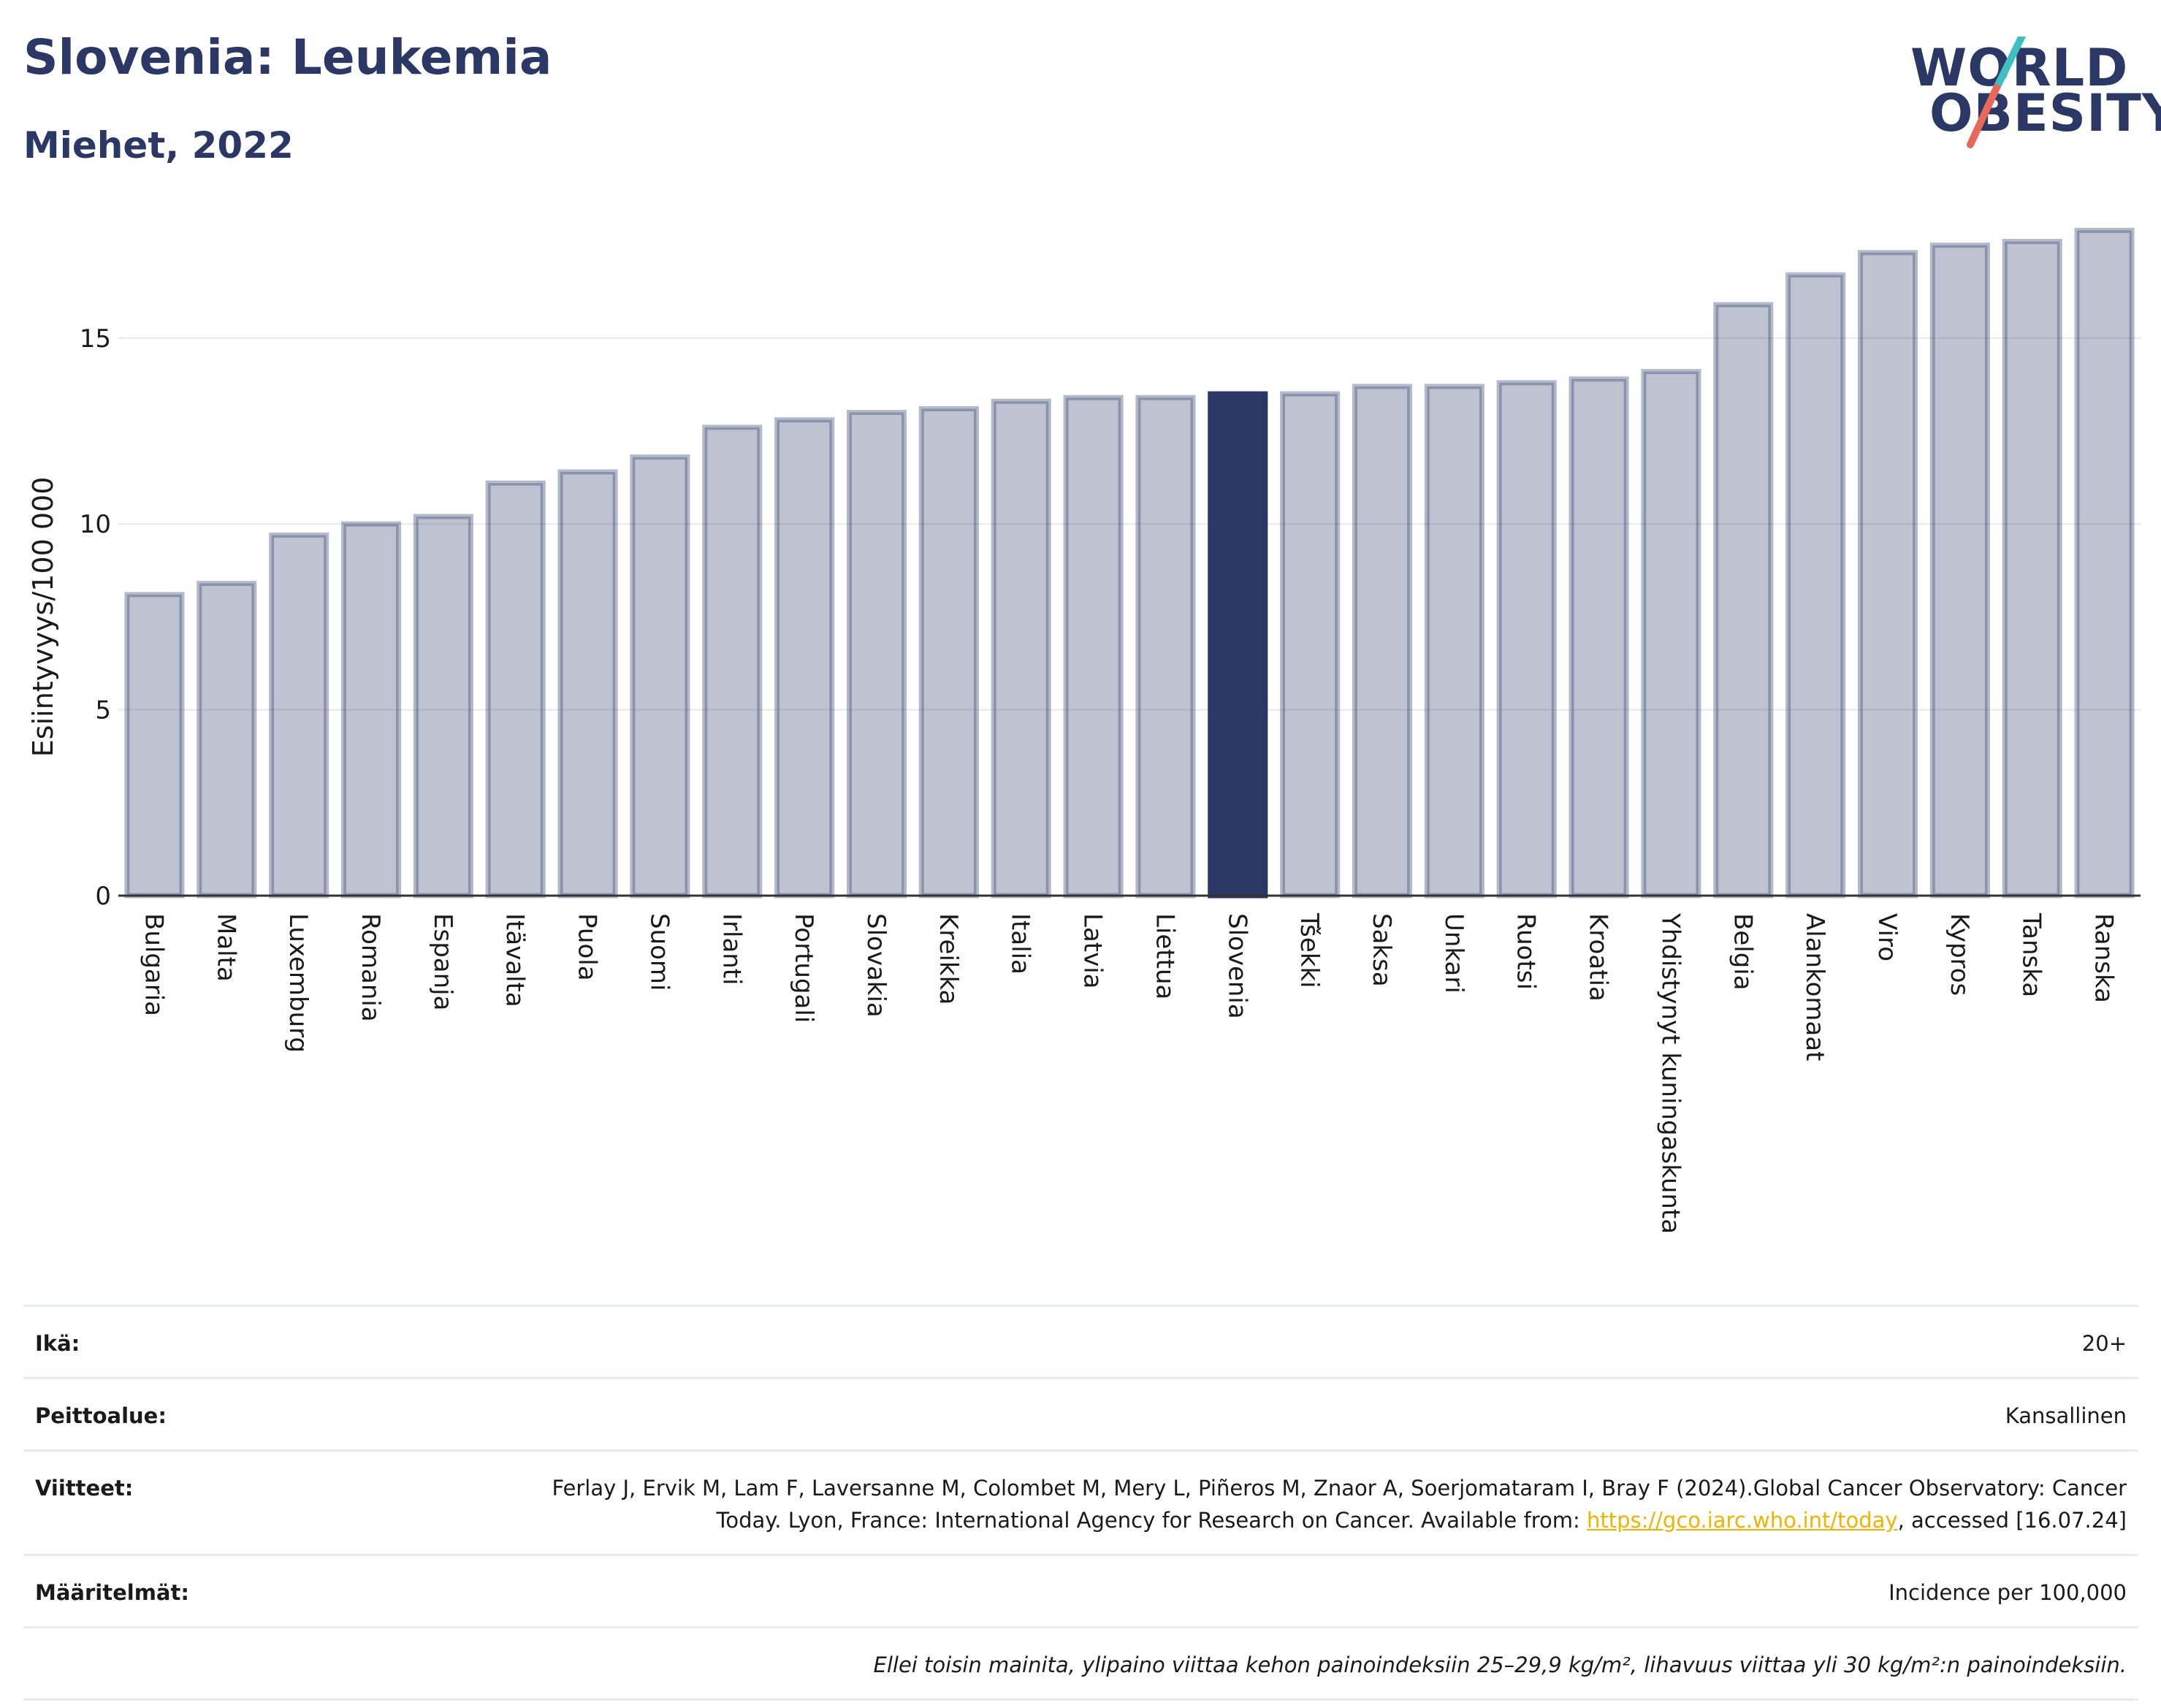 Image resolution: width=2161 pixels, height=1708 pixels. What do you see at coordinates (1997, 92) in the screenshot?
I see `logo-slash-icon` at bounding box center [1997, 92].